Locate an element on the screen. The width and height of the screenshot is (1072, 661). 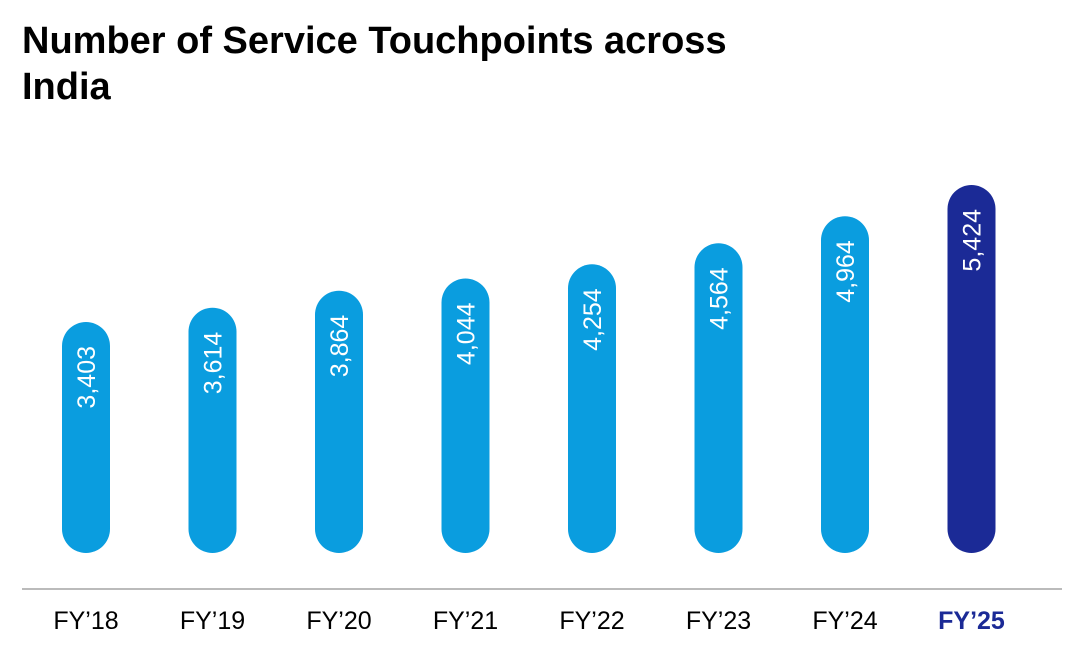
tick-labels-group: FY’18 FY’19 FY’20 FY’21 FY’22 FY’23 FY’24 FY’25 is located at coordinates (529, 621).